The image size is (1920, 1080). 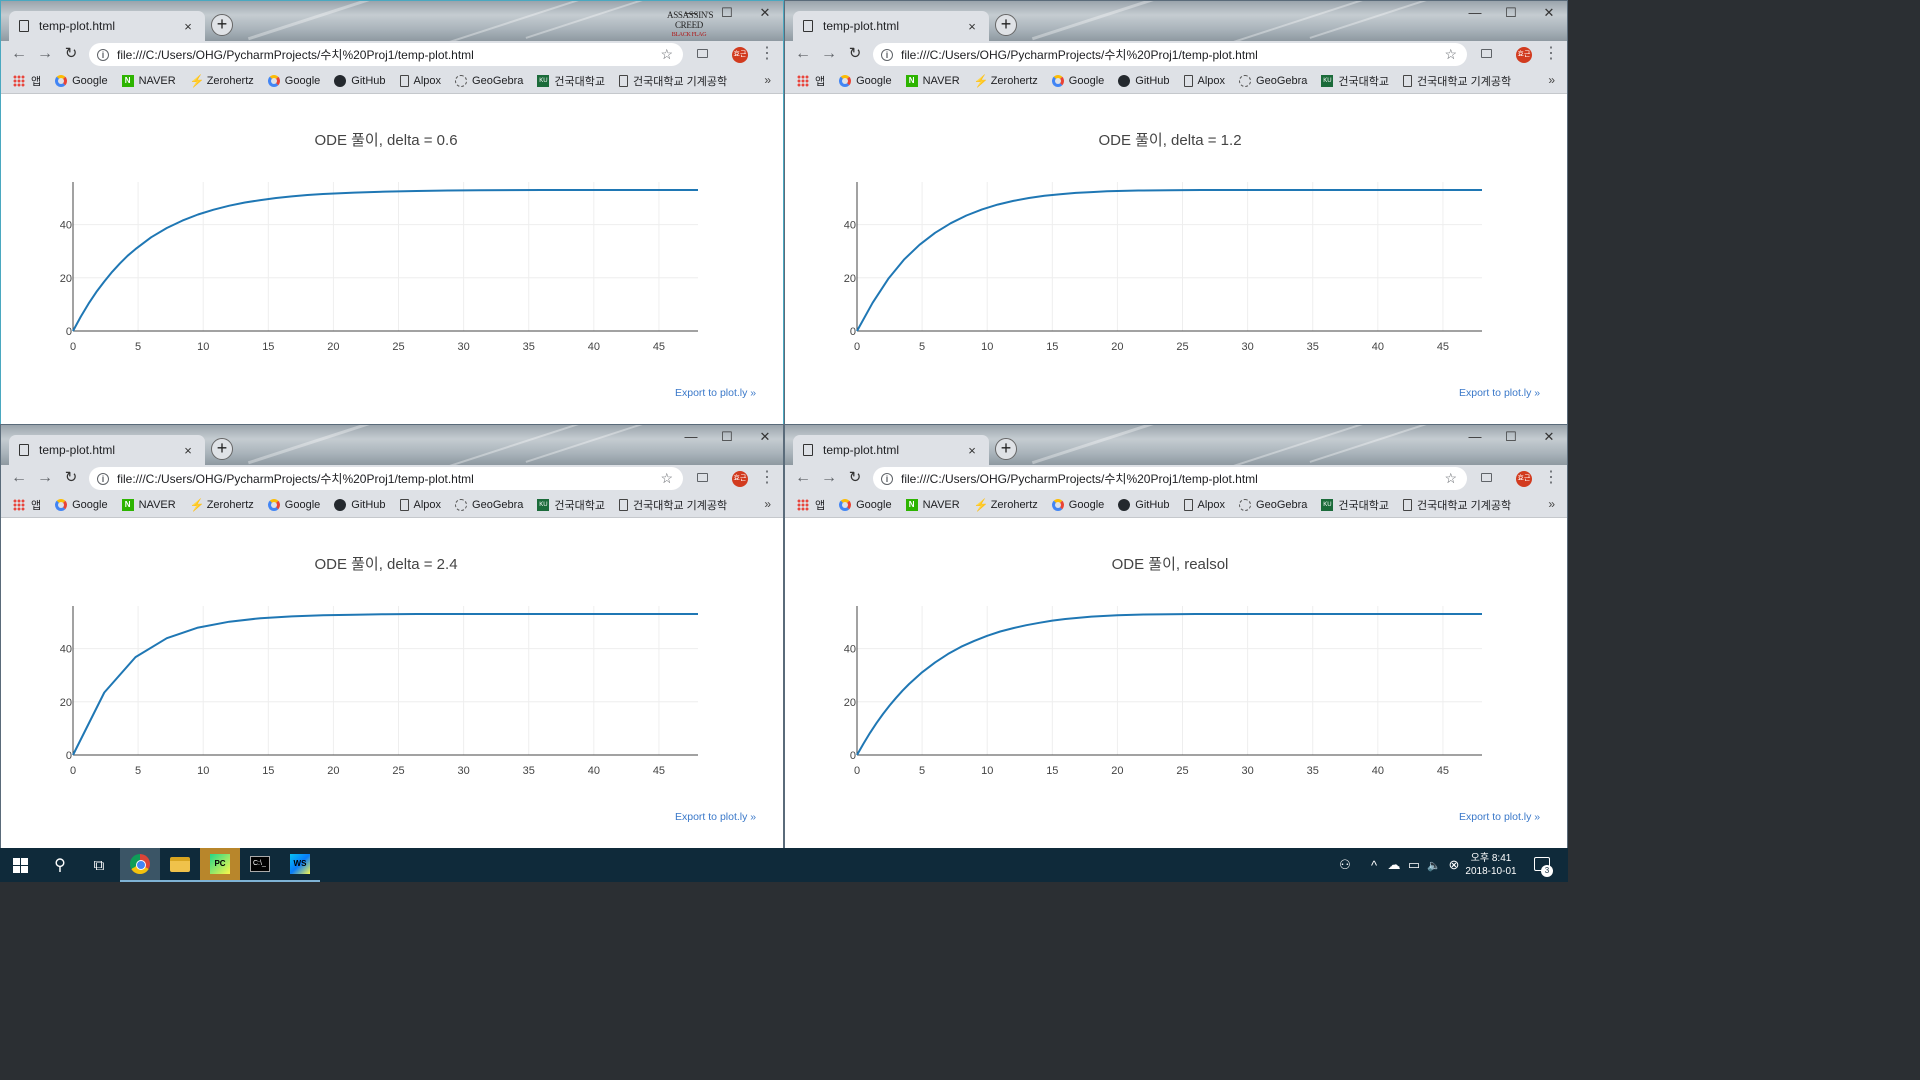 I want to click on network-icon: ⊗, so click(x=1454, y=864).